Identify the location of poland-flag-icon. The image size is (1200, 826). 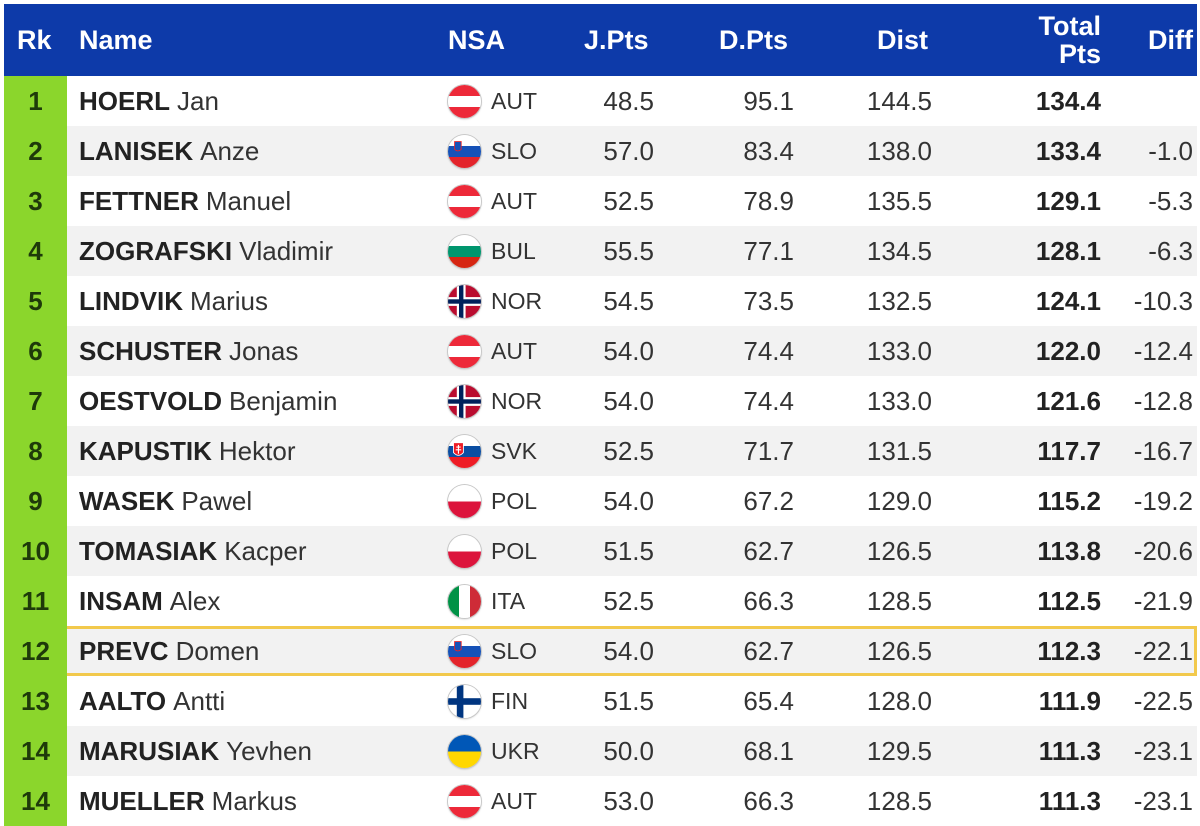
(464, 551).